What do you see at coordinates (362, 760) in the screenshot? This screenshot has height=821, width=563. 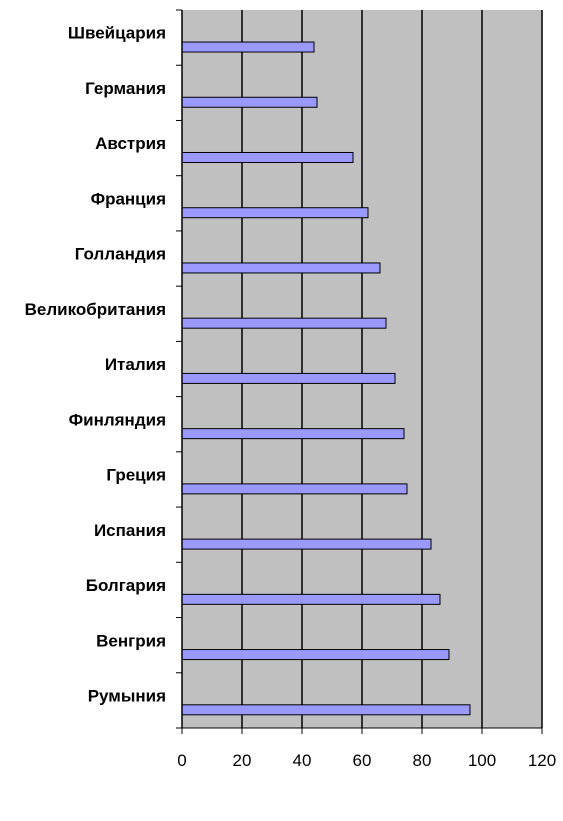 I see `x-tick-label: 60` at bounding box center [362, 760].